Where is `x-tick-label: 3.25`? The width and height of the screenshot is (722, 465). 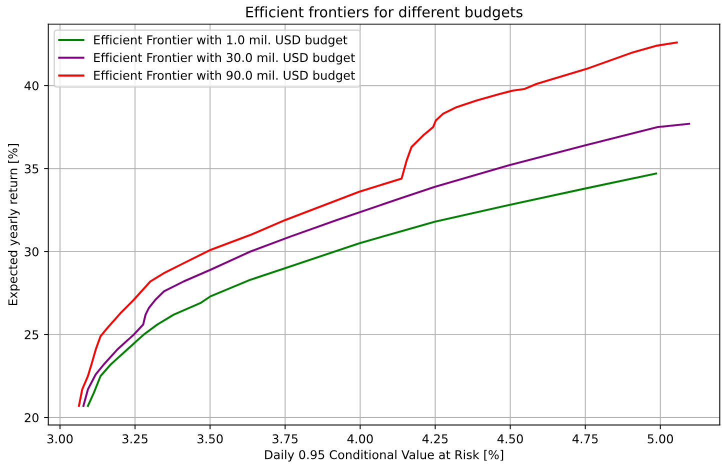
x-tick-label: 3.25 is located at coordinates (135, 439).